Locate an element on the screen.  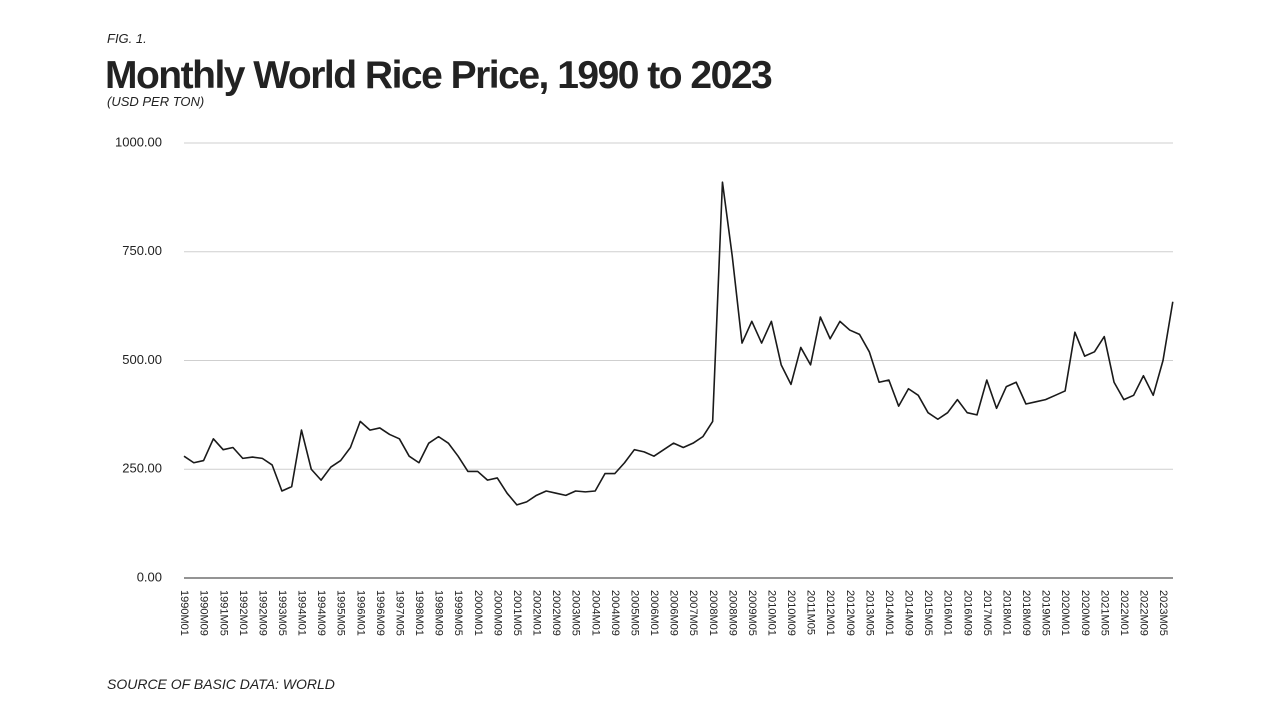
x-tick-label: 1996M01 is located at coordinates (360, 613).